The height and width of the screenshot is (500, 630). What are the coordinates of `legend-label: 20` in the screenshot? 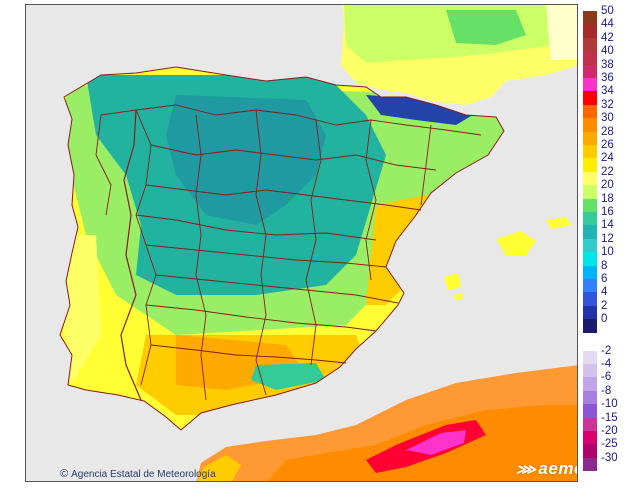 It's located at (607, 185).